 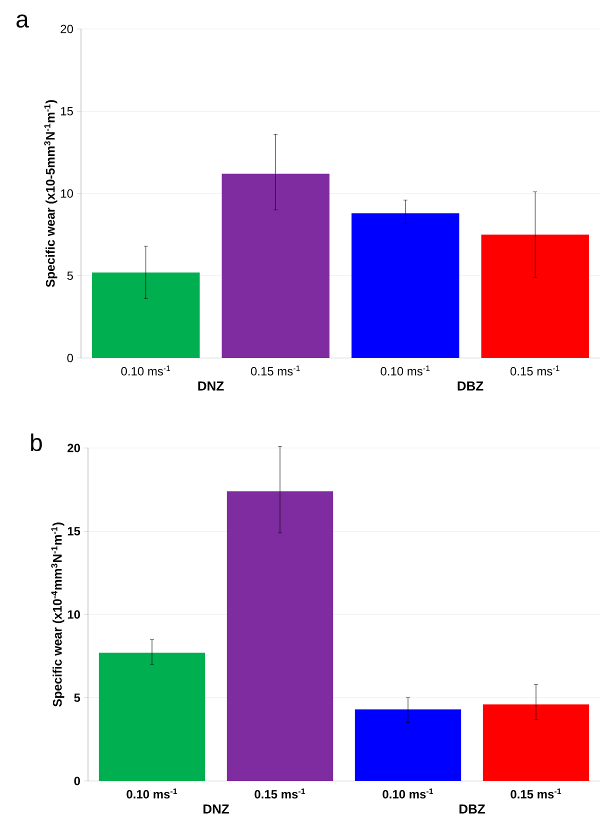 What do you see at coordinates (57, 614) in the screenshot?
I see `text: Specific wear (x10$^{-4}$mm$^{3}$N$^{-1}$m$^{-1}$)` at bounding box center [57, 614].